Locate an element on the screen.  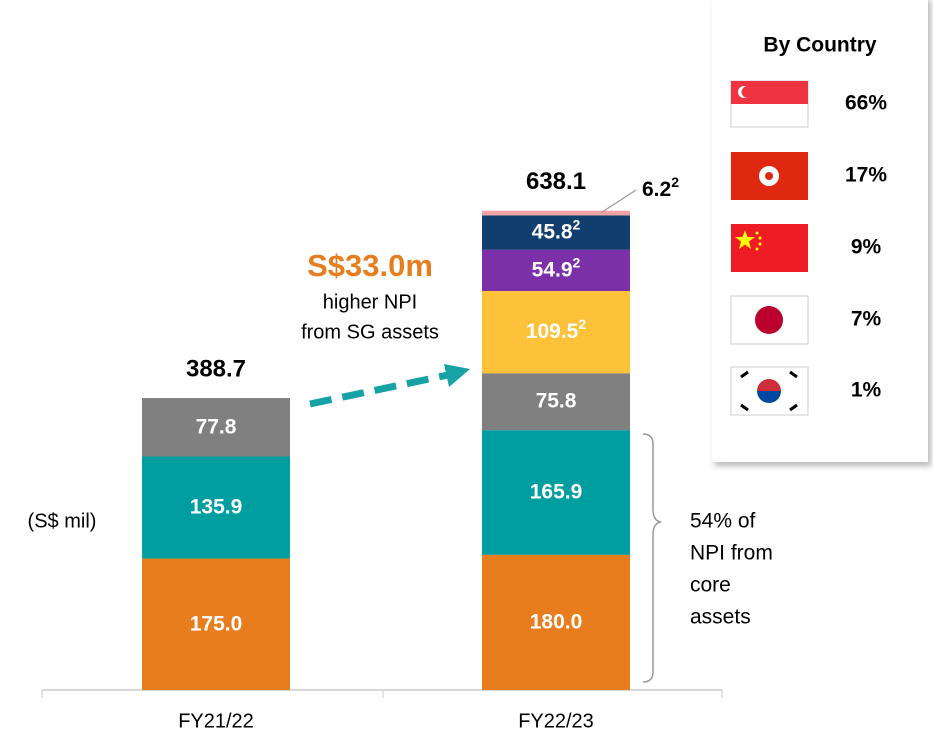
arrow-shaft is located at coordinates (379, 389).